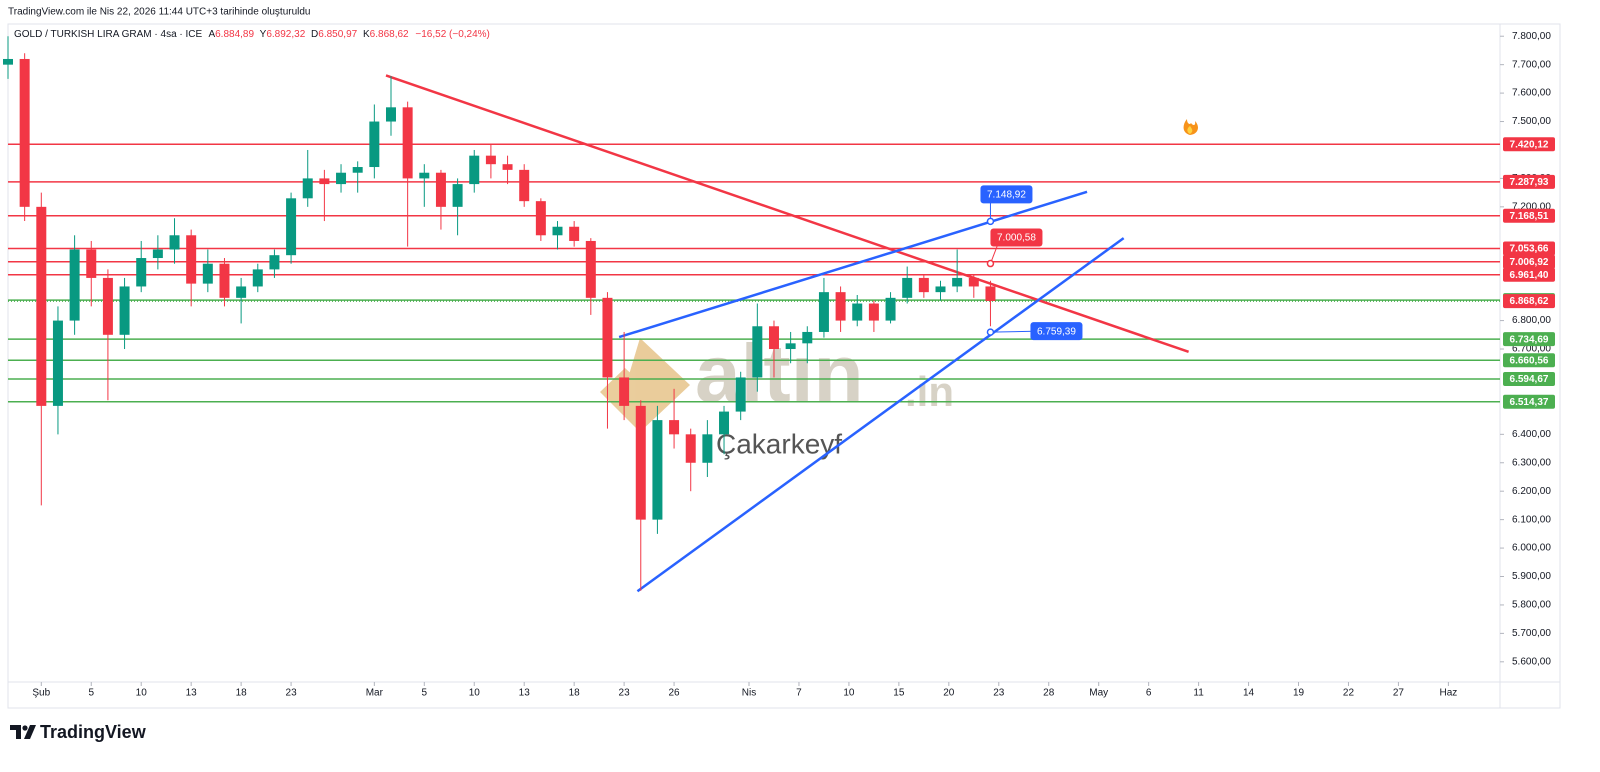 This screenshot has width=1600, height=772. Describe the element at coordinates (211, 34) in the screenshot. I see `ohlc-key: A` at that location.